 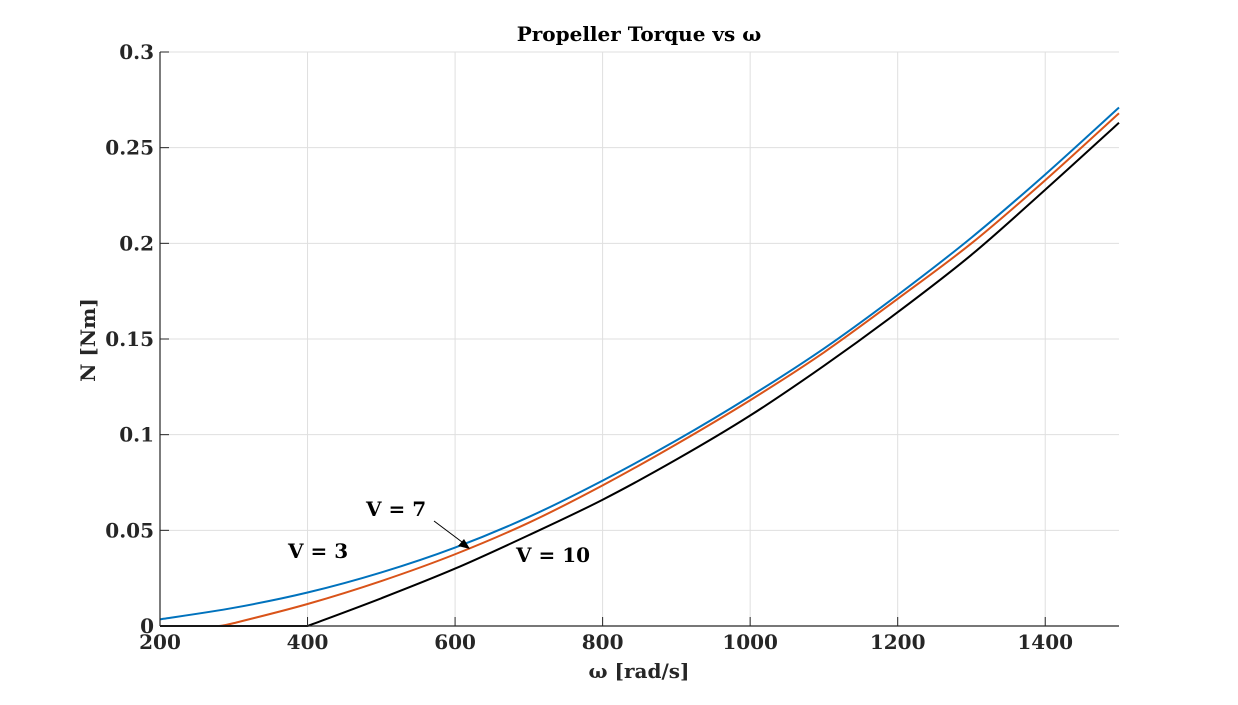 I want to click on y-tick-label: 0.3, so click(x=136, y=52).